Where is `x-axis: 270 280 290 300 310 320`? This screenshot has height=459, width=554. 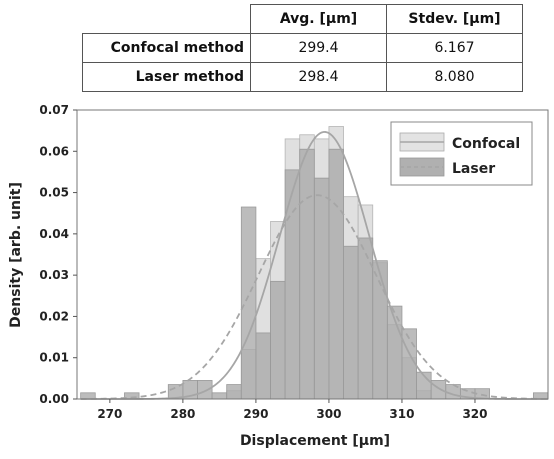
x-axis: 270 280 290 300 310 320 is located at coordinates (292, 410).